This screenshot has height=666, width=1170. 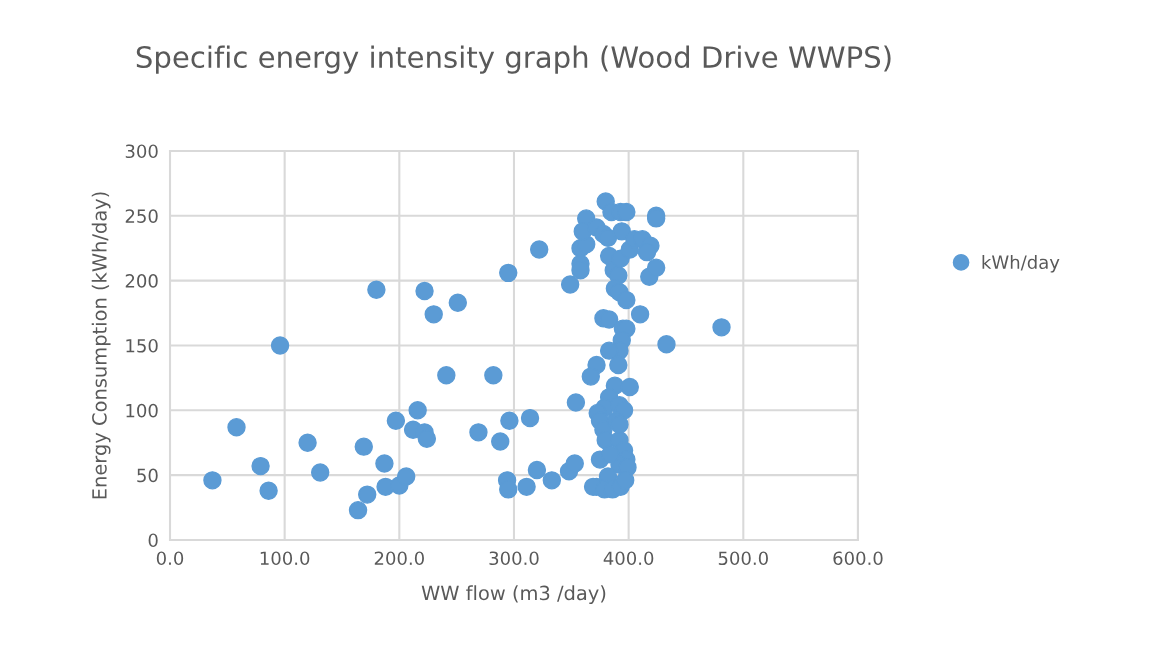 I want to click on x-tick-label: 0.0, so click(x=170, y=558).